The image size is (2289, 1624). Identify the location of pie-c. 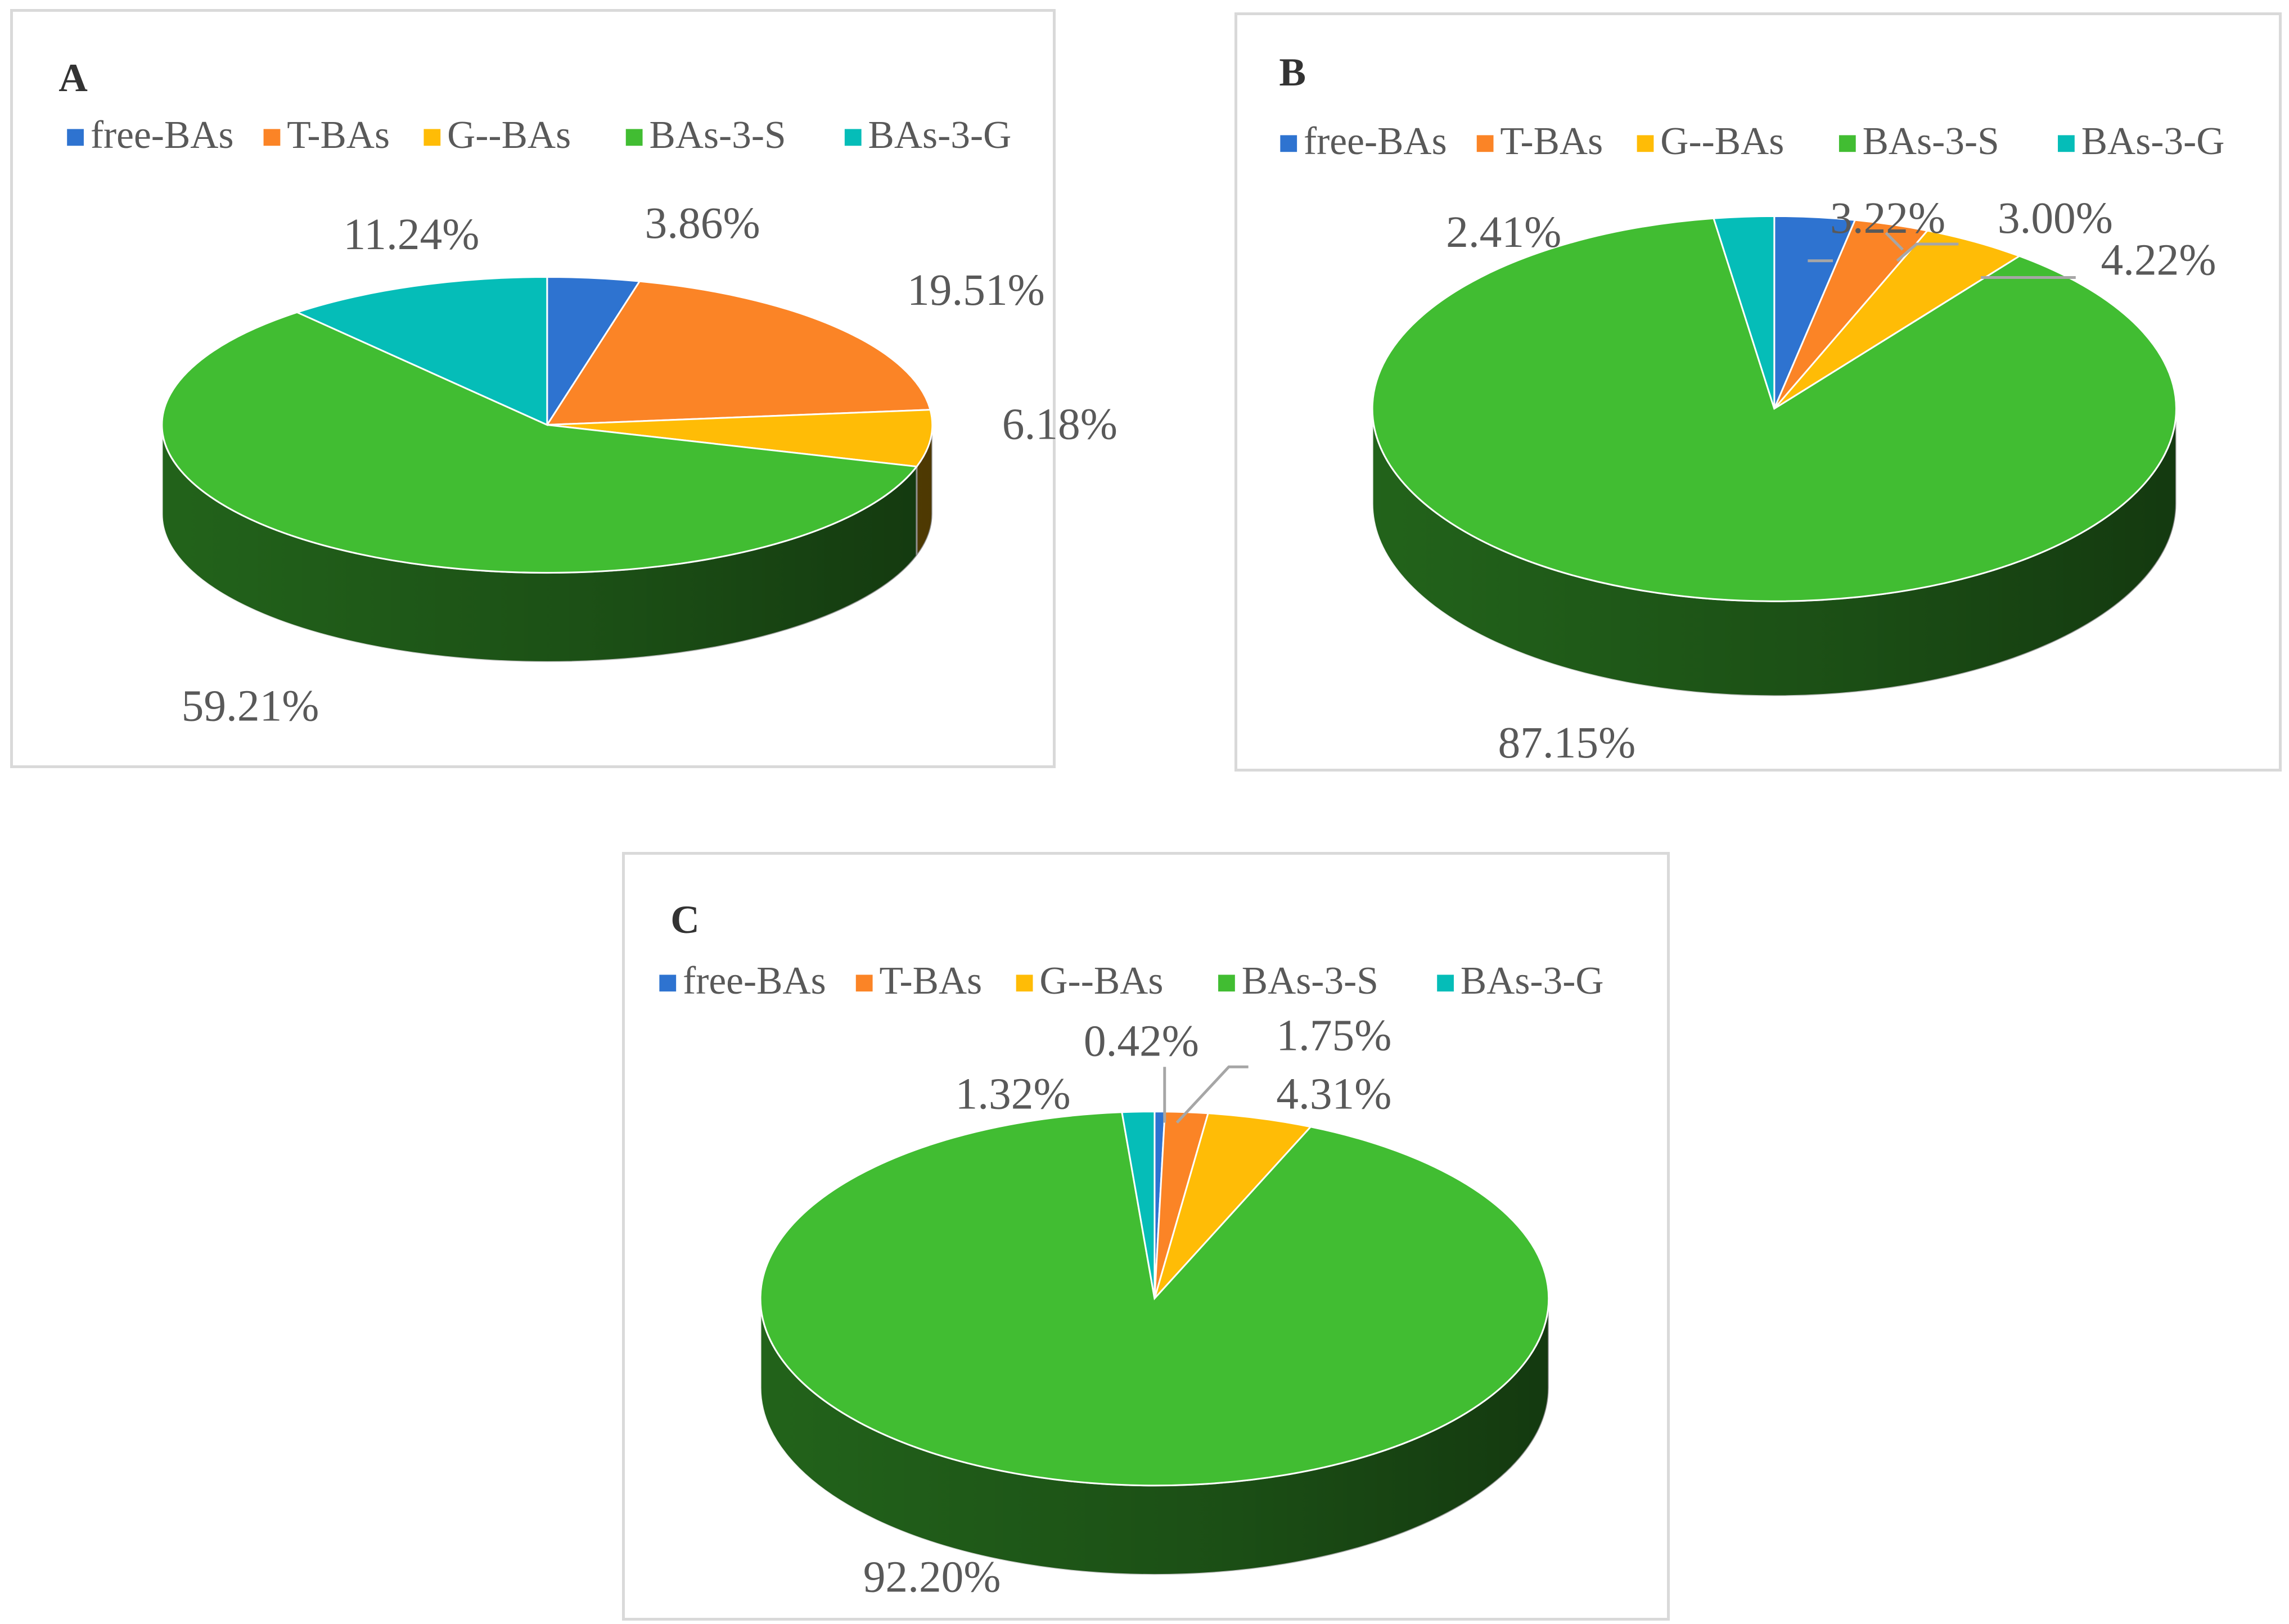
(1154, 1343).